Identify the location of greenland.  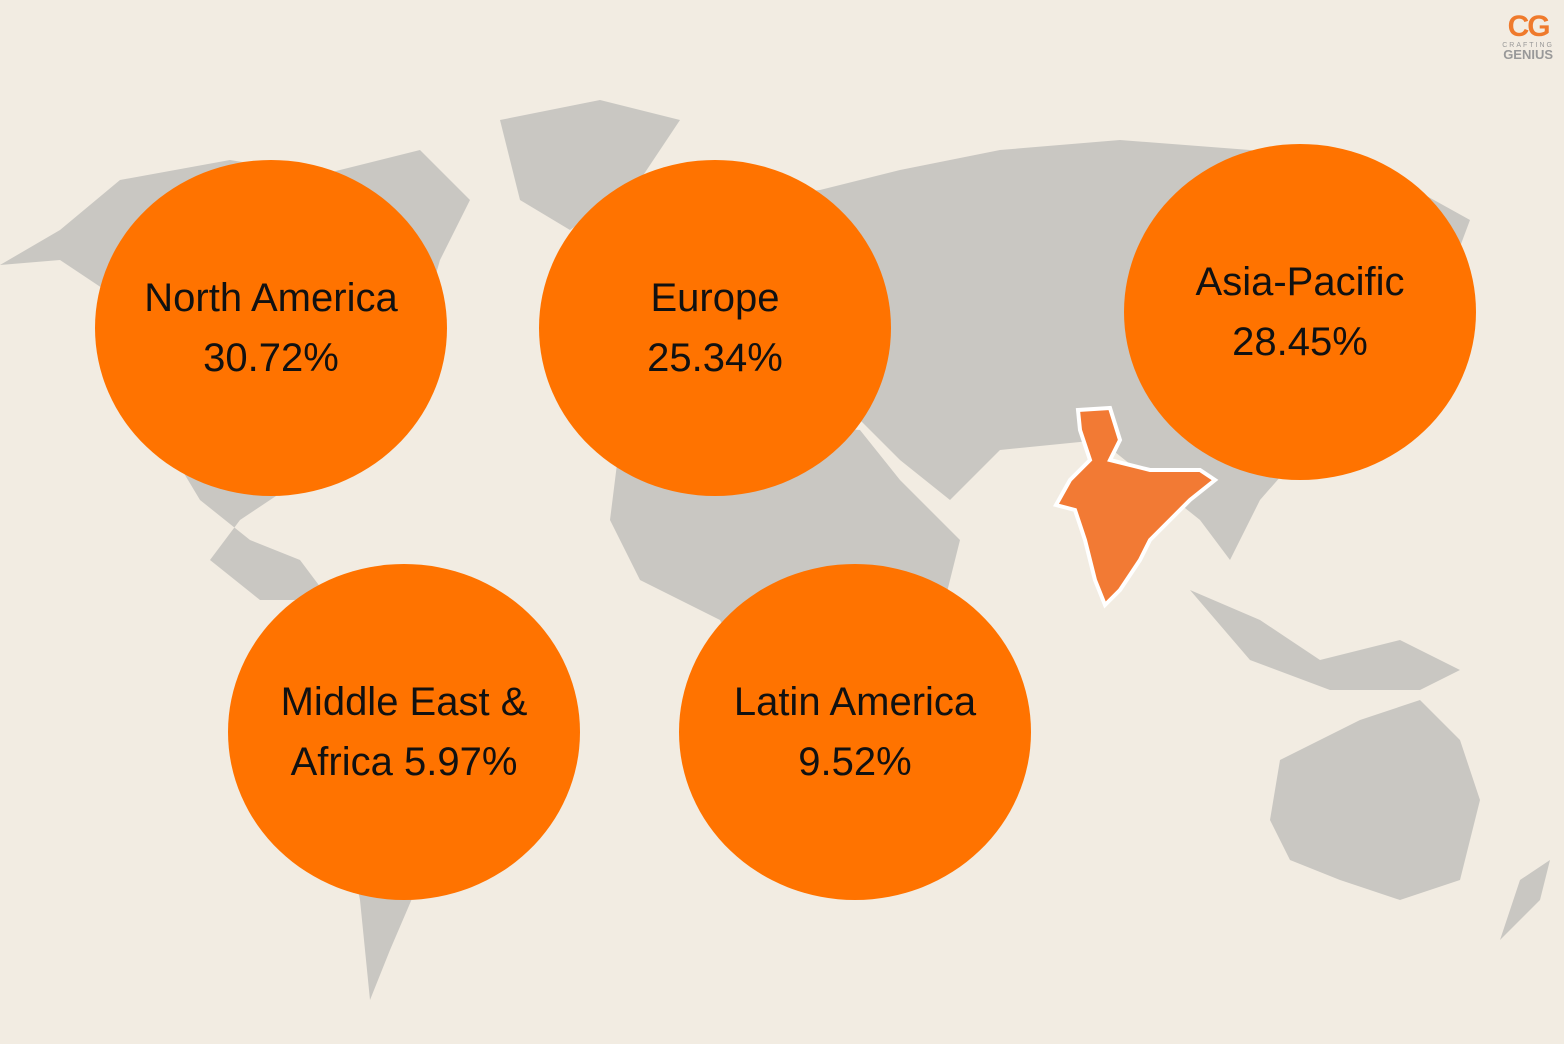
(590, 165).